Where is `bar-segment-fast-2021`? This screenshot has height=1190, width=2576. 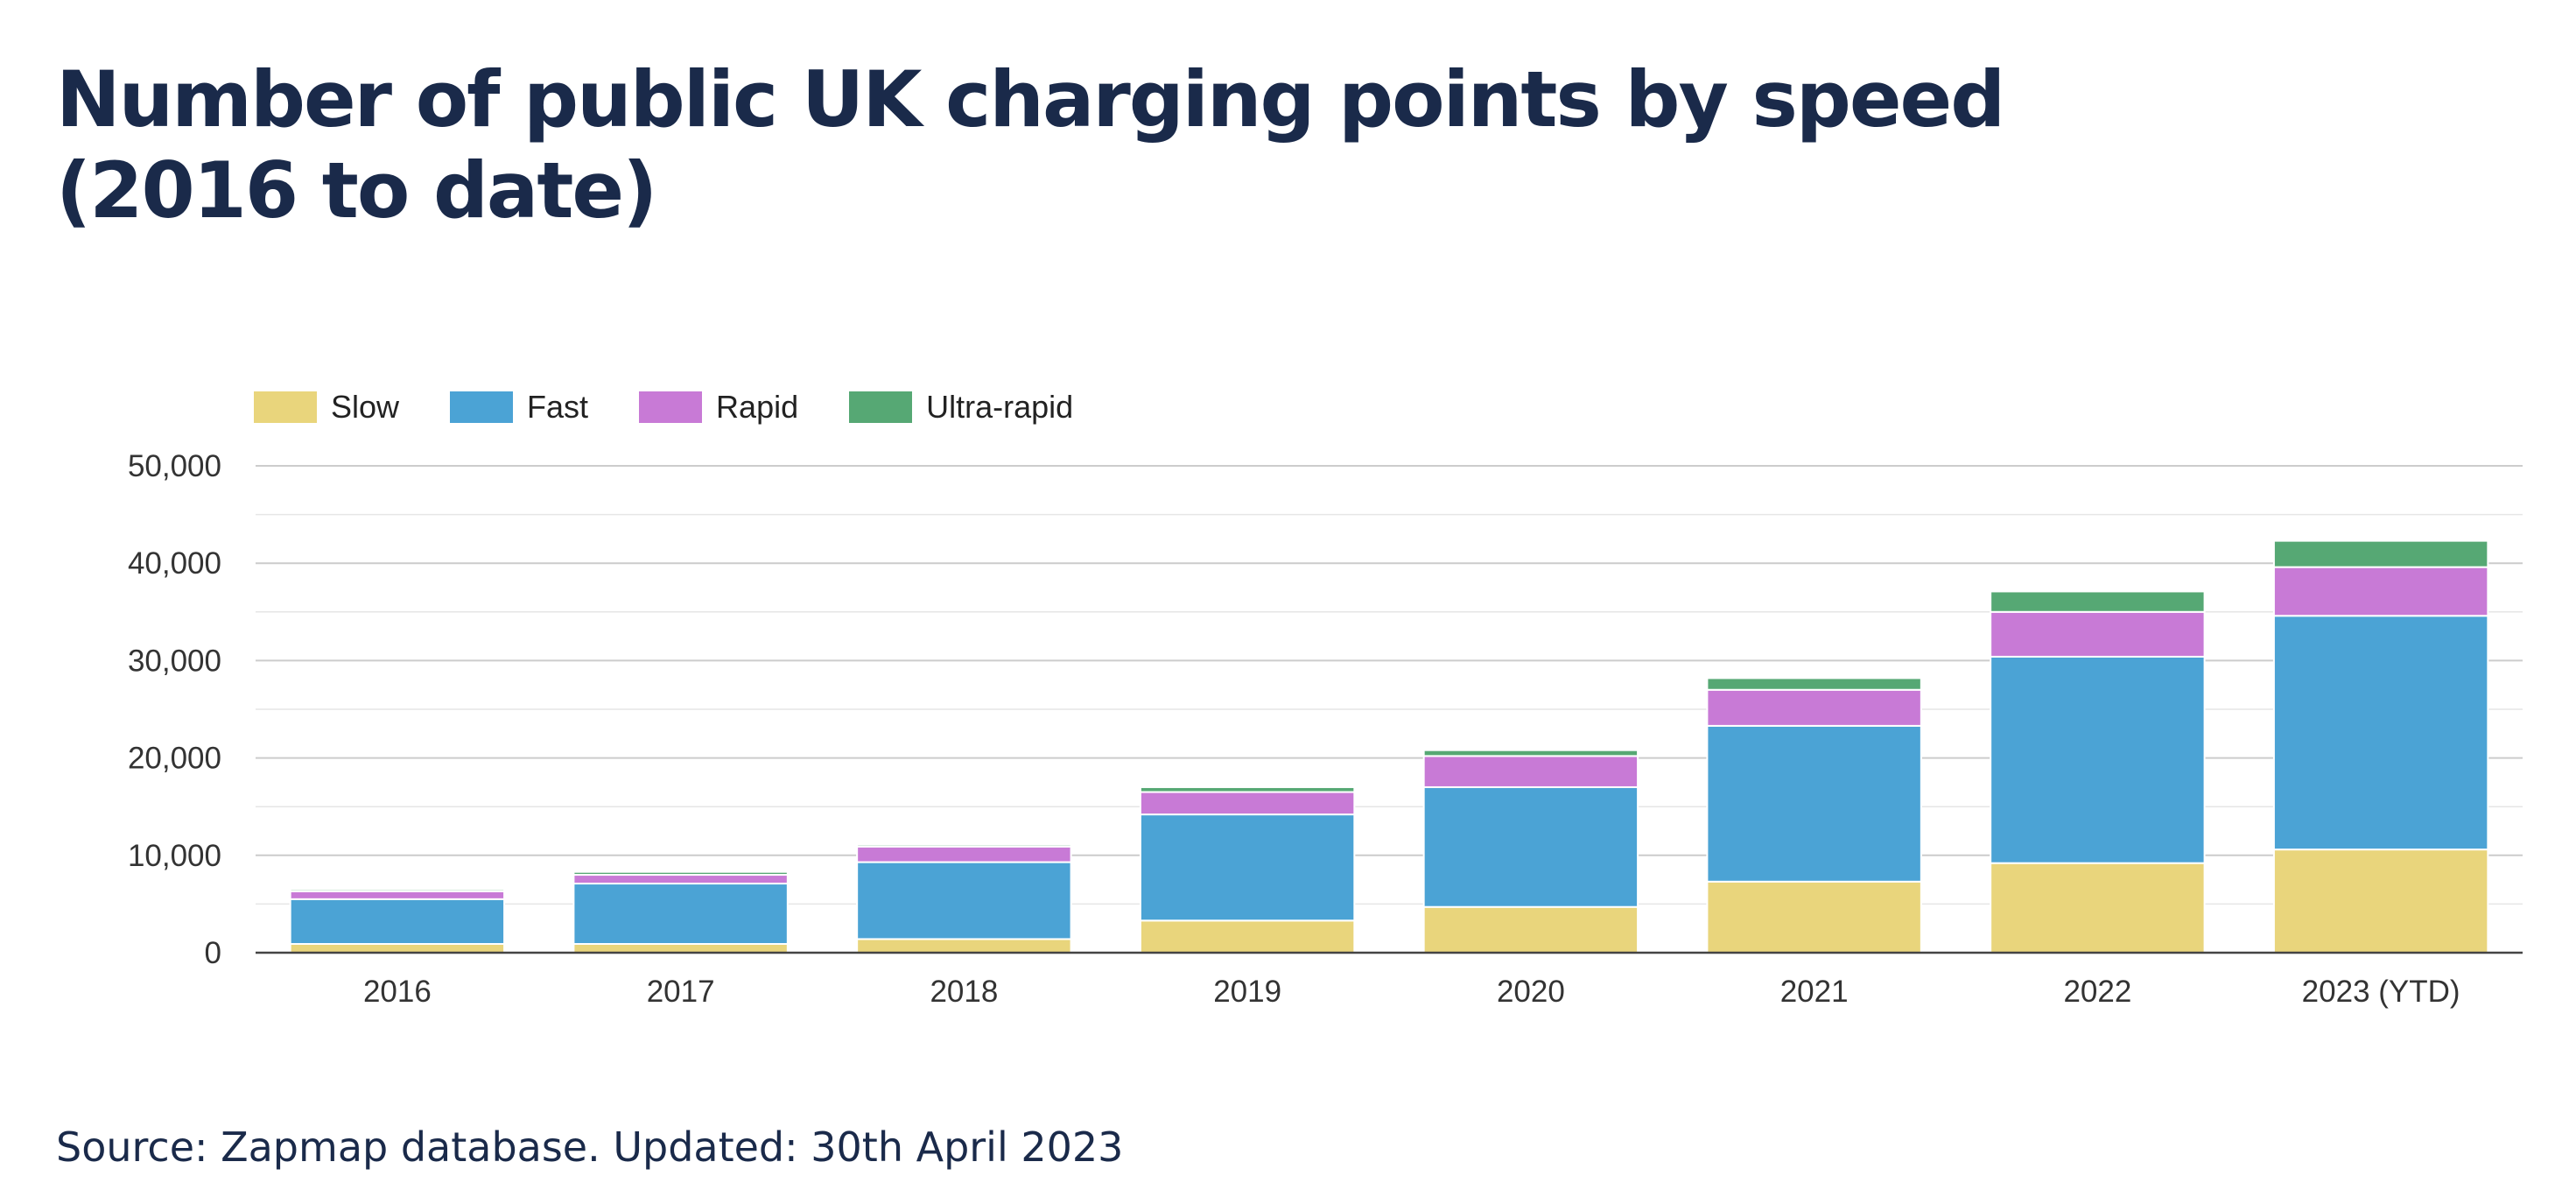
bar-segment-fast-2021 is located at coordinates (1814, 803).